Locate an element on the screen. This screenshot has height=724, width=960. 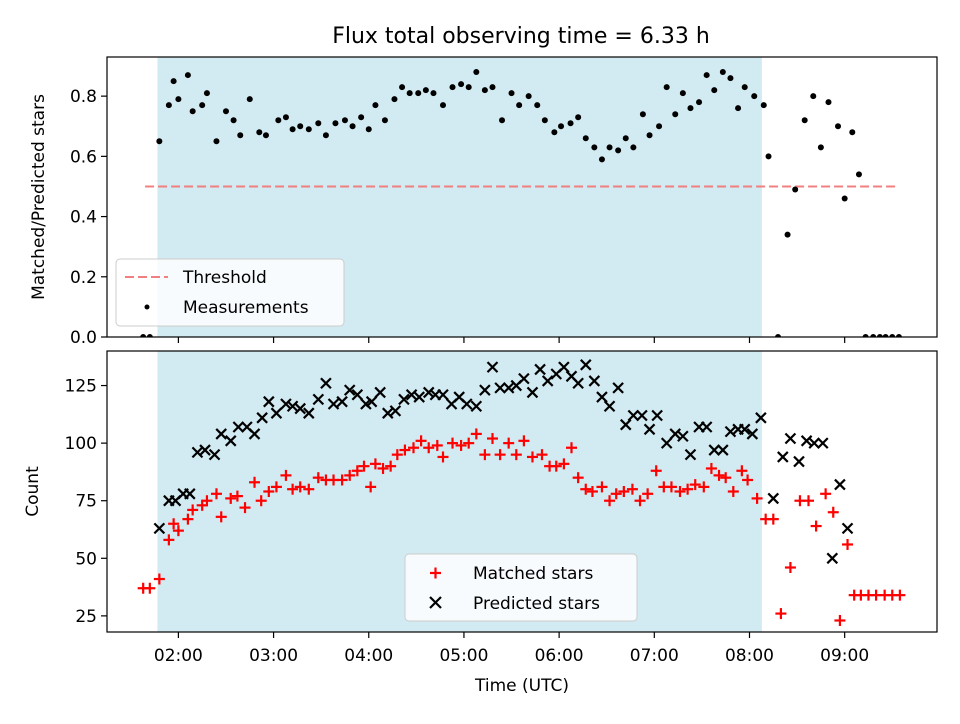
y-tick-label: 125 is located at coordinates (81, 387).